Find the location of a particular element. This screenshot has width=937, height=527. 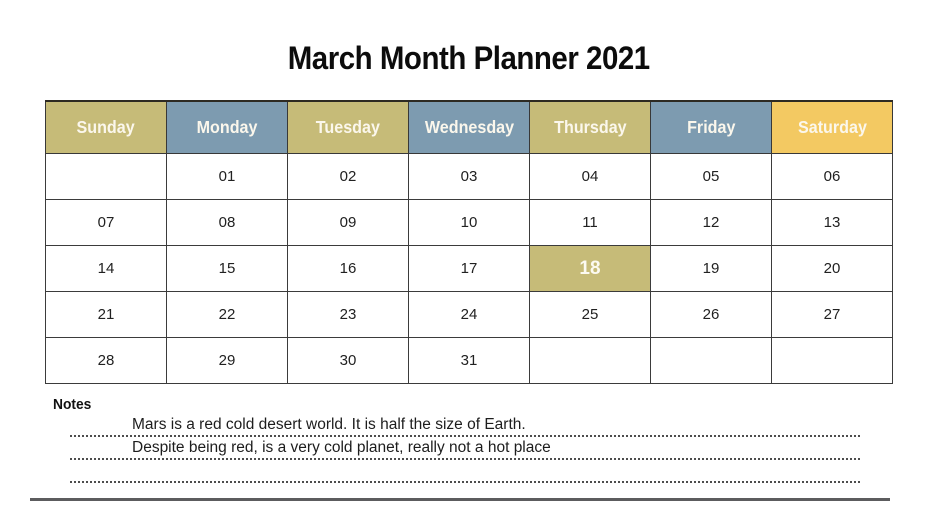

date-cell-03: 03 is located at coordinates (469, 176).